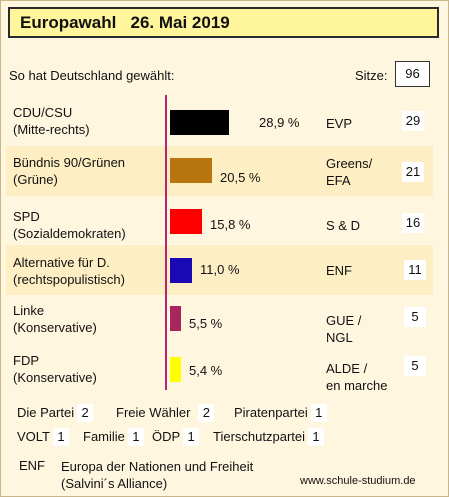  I want to click on other-party: Piratenpartei 1, so click(280, 413).